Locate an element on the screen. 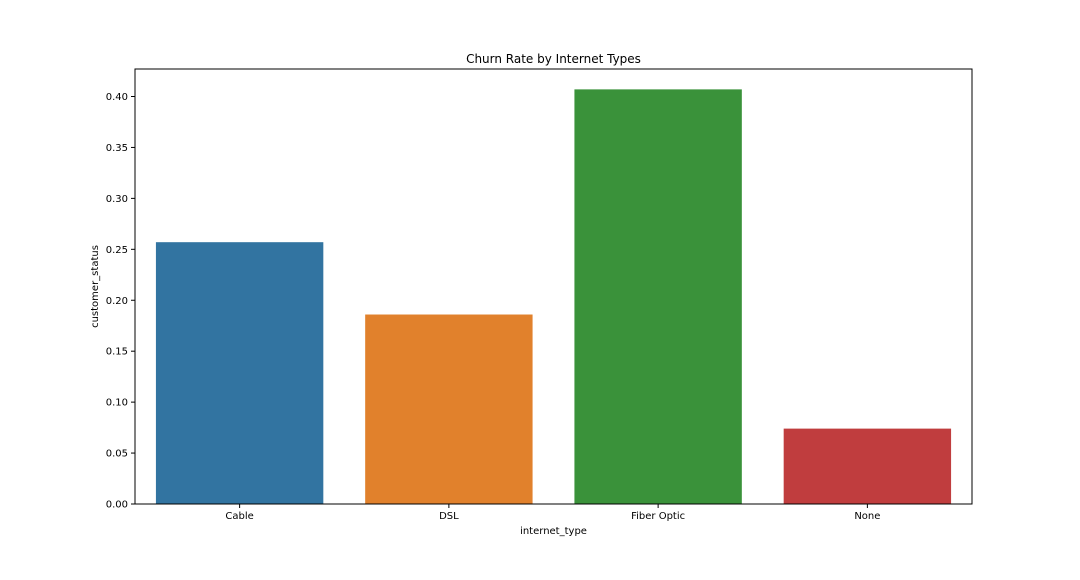 Image resolution: width=1080 pixels, height=580 pixels. x-tick-label: Cable is located at coordinates (239, 516).